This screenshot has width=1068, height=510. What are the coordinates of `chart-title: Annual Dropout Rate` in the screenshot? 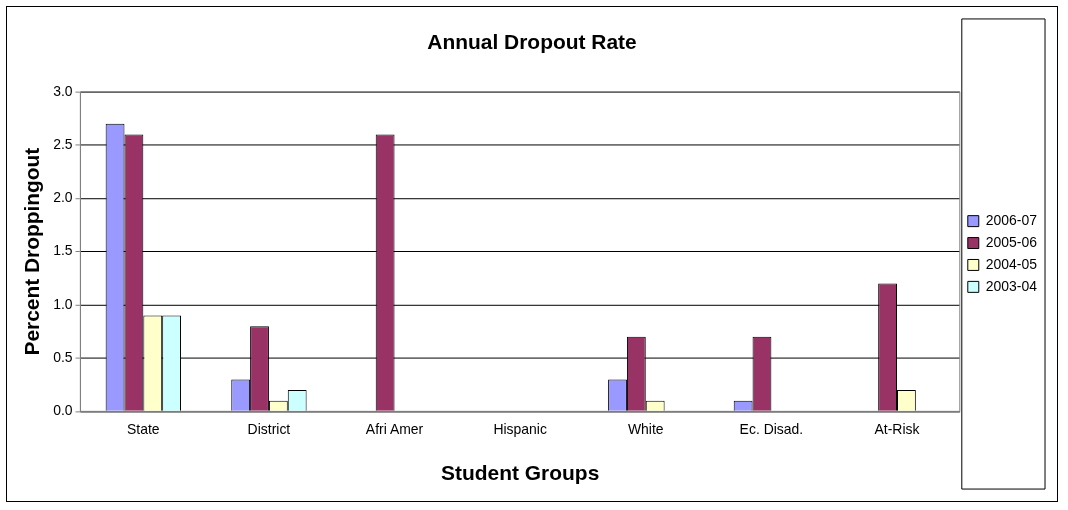 It's located at (532, 42).